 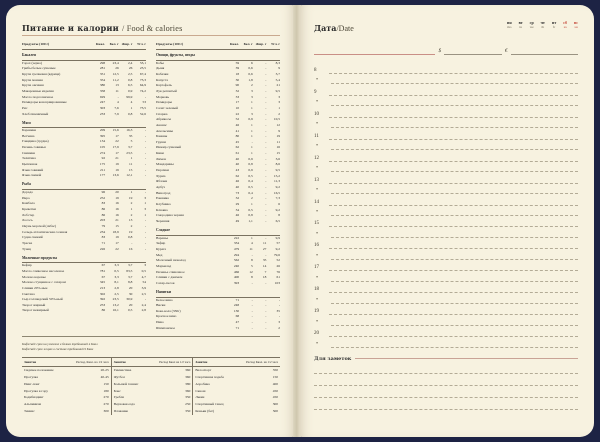 I want to click on schedule-slot-20: 20, so click(x=446, y=332).